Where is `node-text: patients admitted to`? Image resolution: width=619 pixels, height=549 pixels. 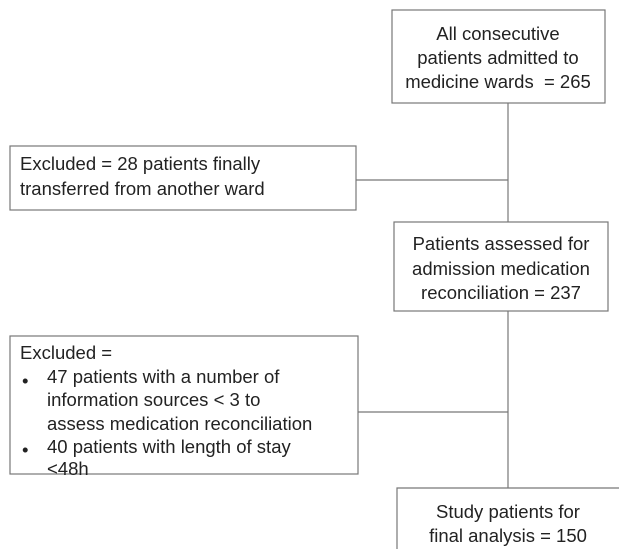 node-text: patients admitted to is located at coordinates (497, 57).